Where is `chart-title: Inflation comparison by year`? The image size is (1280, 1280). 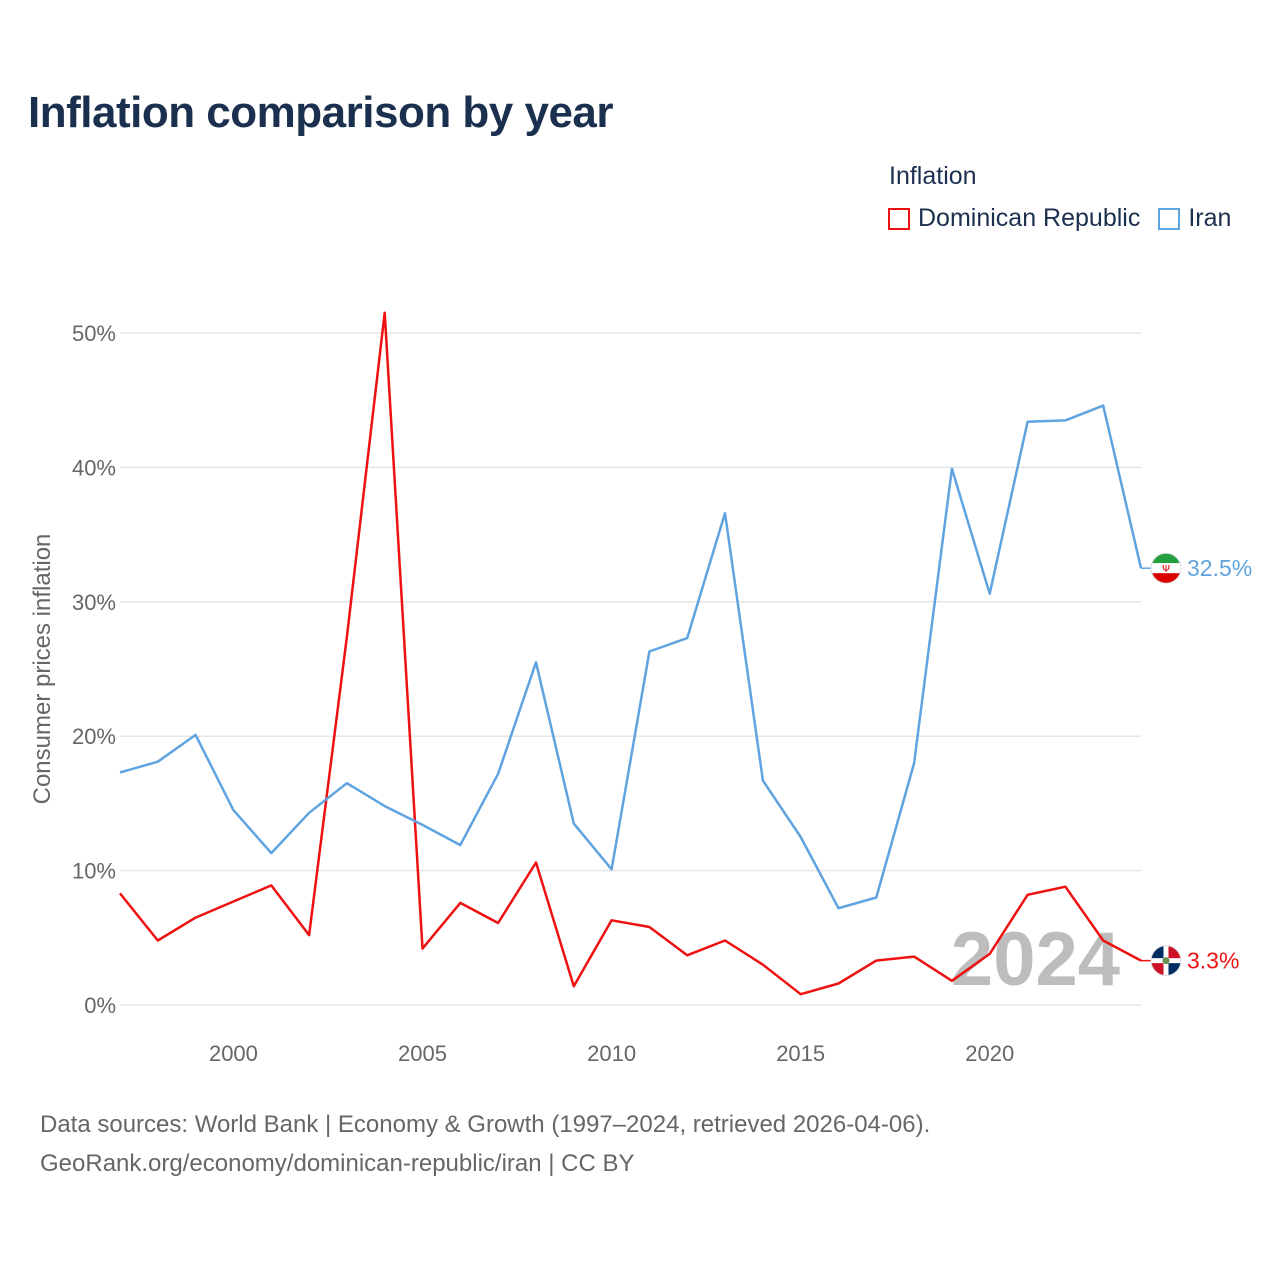 chart-title: Inflation comparison by year is located at coordinates (321, 112).